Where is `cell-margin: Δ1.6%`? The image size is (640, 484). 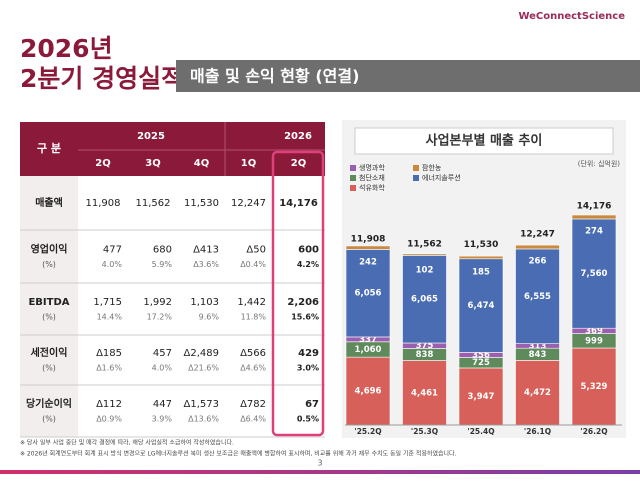 cell-margin: Δ1.6% is located at coordinates (109, 368).